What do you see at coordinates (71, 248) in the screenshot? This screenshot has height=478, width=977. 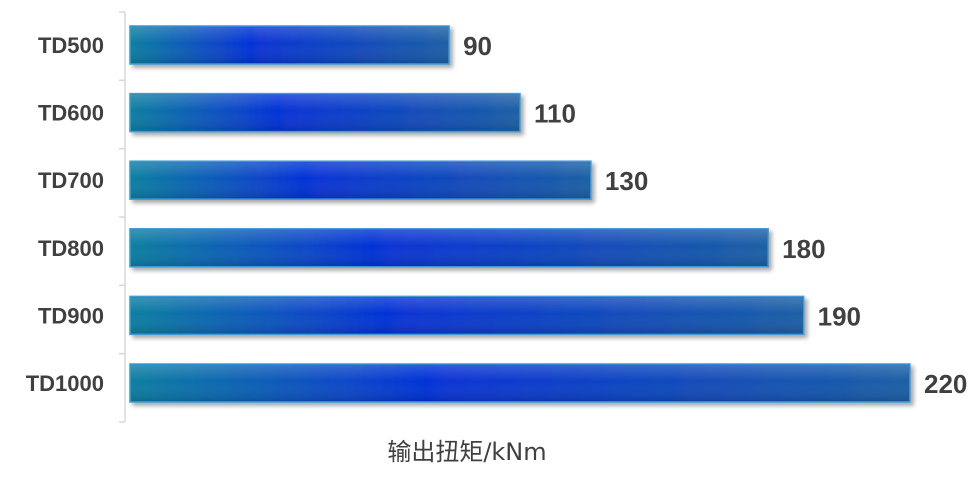 I see `category-label: TD800` at bounding box center [71, 248].